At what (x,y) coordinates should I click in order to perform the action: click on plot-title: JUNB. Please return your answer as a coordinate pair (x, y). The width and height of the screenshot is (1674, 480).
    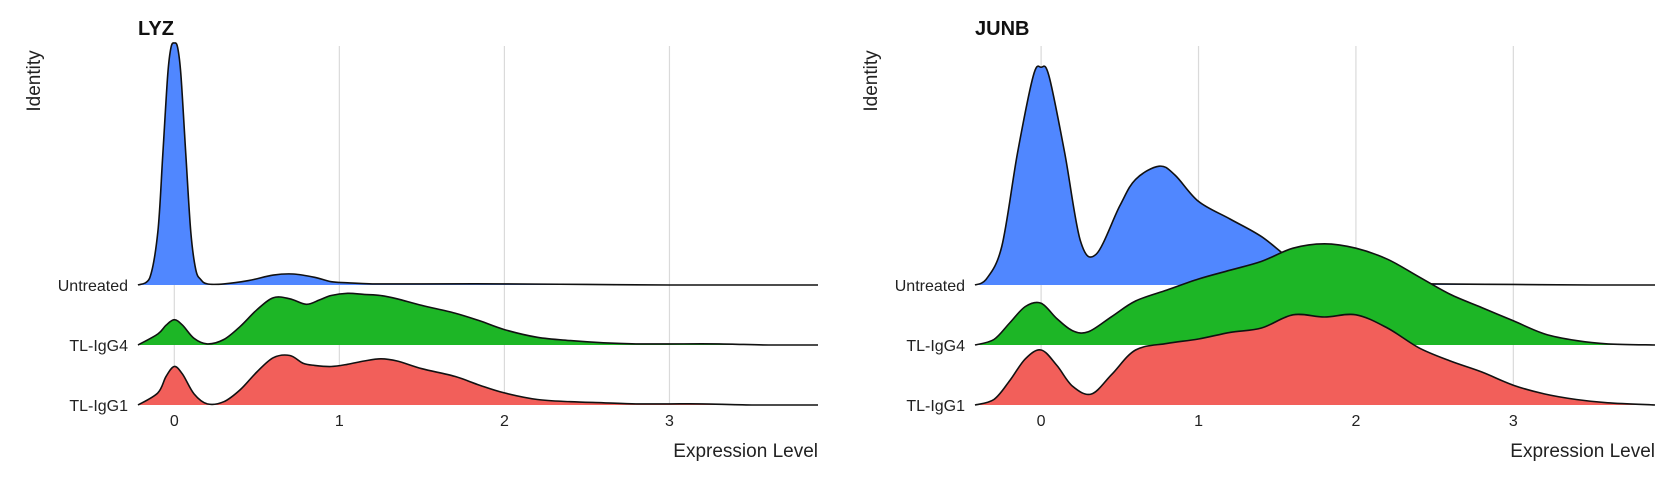
    Looking at the image, I should click on (1002, 29).